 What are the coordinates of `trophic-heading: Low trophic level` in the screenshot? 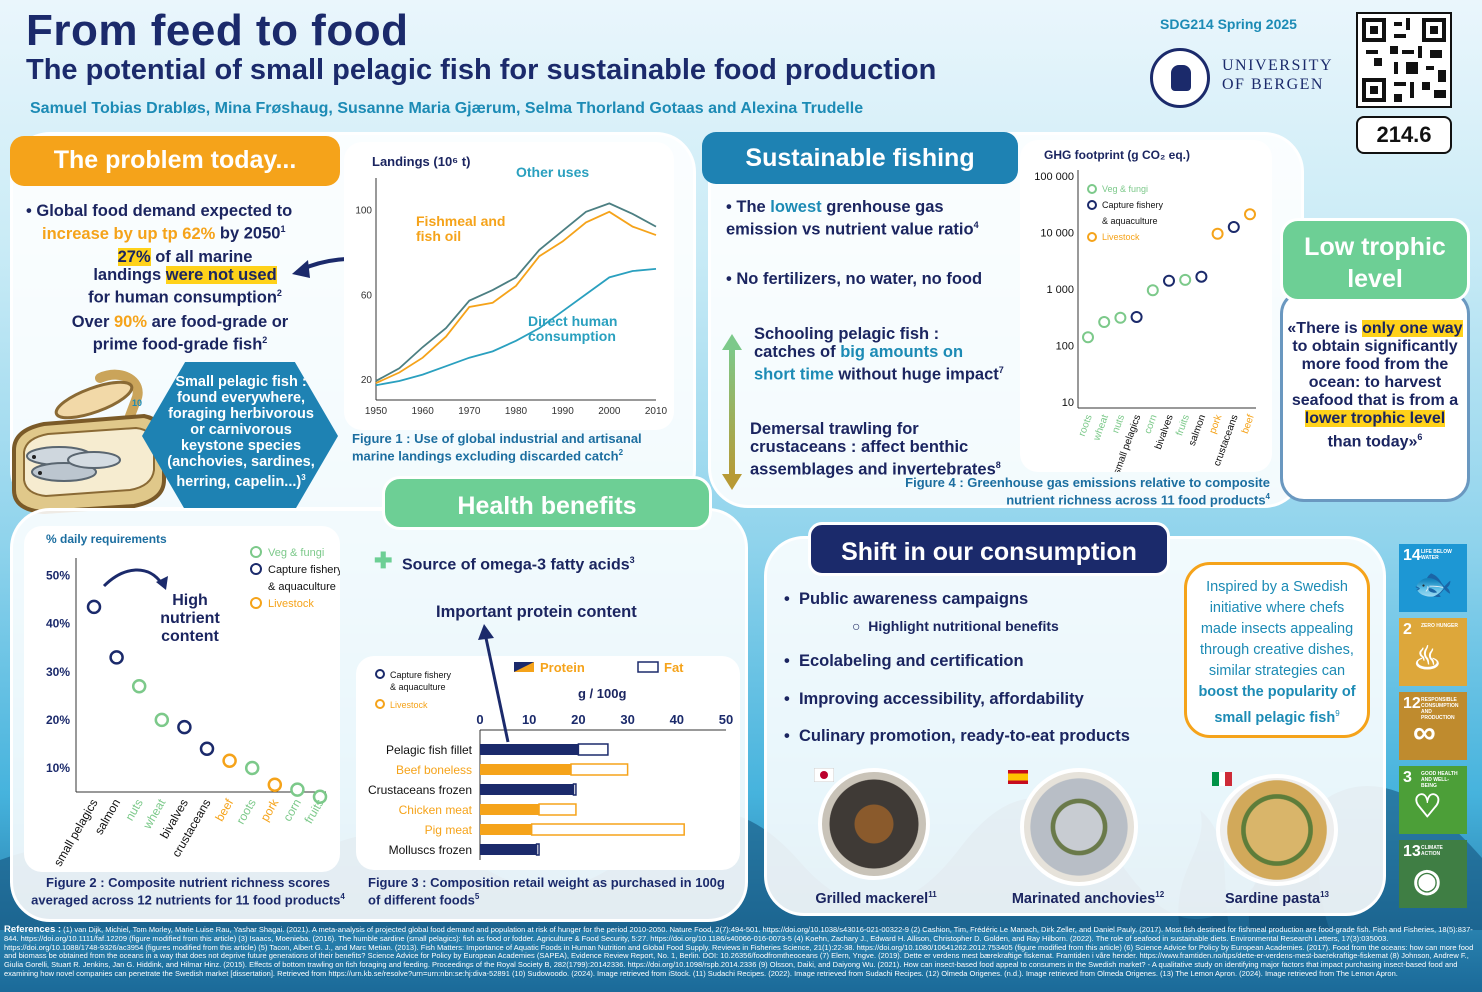 It's located at (1375, 260).